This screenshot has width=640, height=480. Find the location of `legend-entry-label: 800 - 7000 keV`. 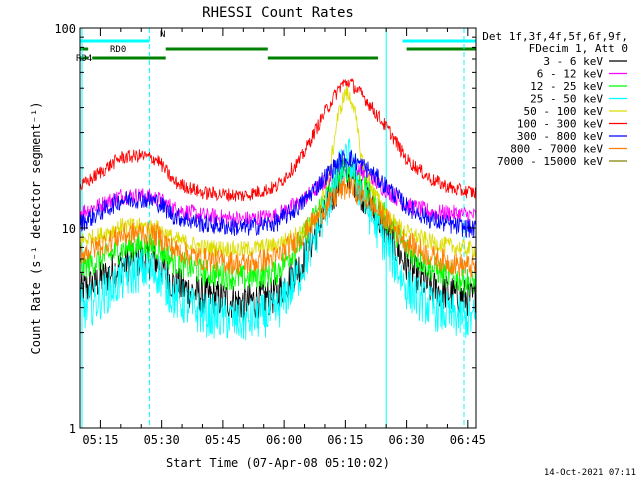

legend-entry-label: 800 - 7000 keV is located at coordinates (556, 149).